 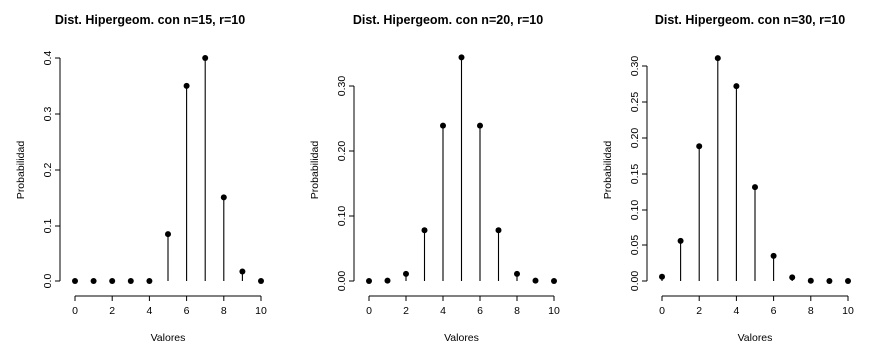 I want to click on y-tick-label: 0.1, so click(x=48, y=226).